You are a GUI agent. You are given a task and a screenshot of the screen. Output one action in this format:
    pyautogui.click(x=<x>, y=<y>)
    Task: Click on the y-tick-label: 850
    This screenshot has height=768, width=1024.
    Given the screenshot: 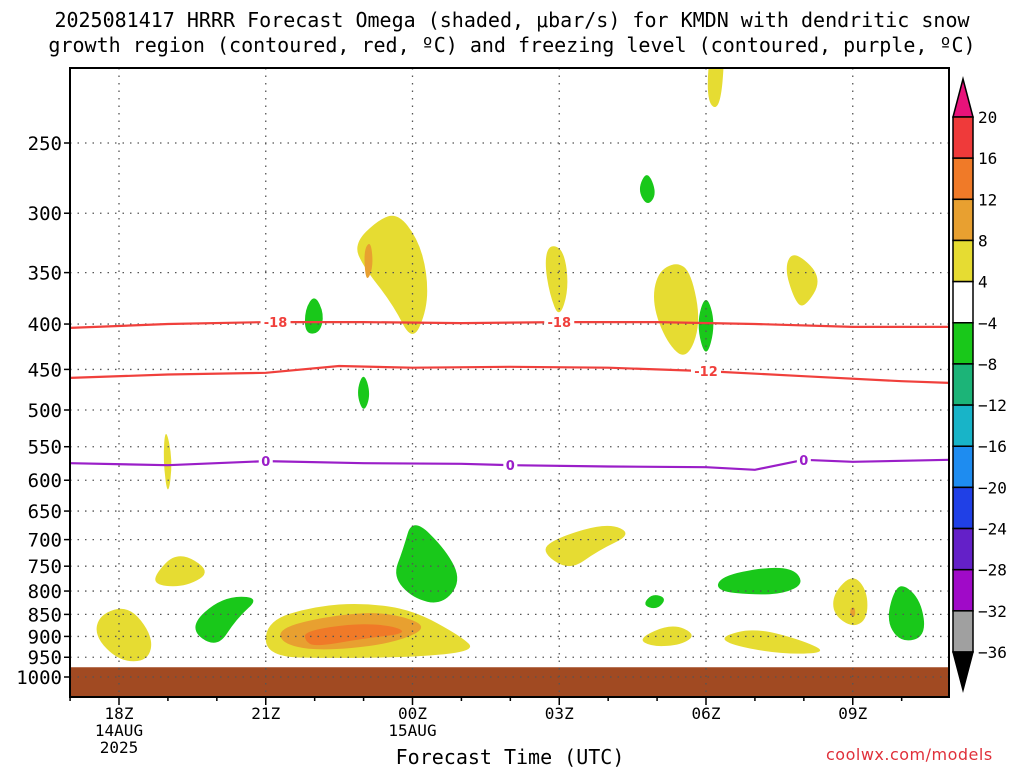 What is the action you would take?
    pyautogui.click(x=45, y=615)
    